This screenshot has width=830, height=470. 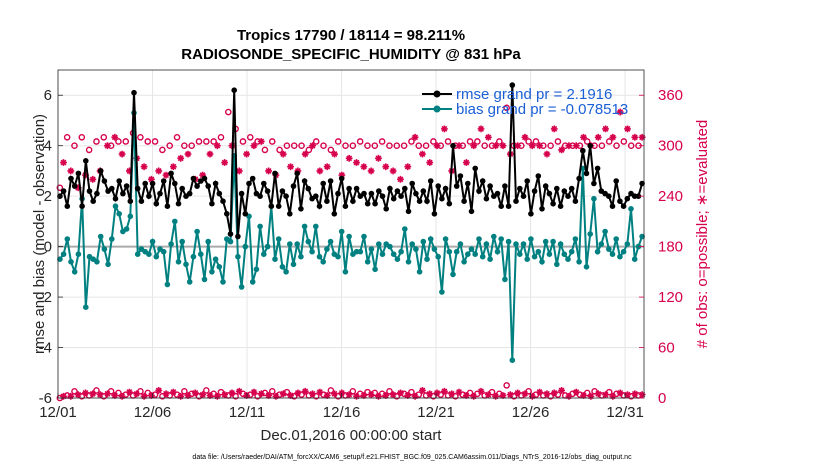 I want to click on y-left-tick-label: 6, so click(x=48, y=95).